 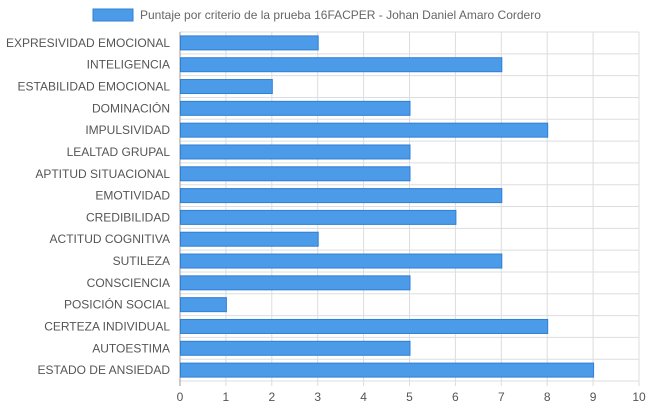 What do you see at coordinates (363, 397) in the screenshot?
I see `x-tick-label: 4` at bounding box center [363, 397].